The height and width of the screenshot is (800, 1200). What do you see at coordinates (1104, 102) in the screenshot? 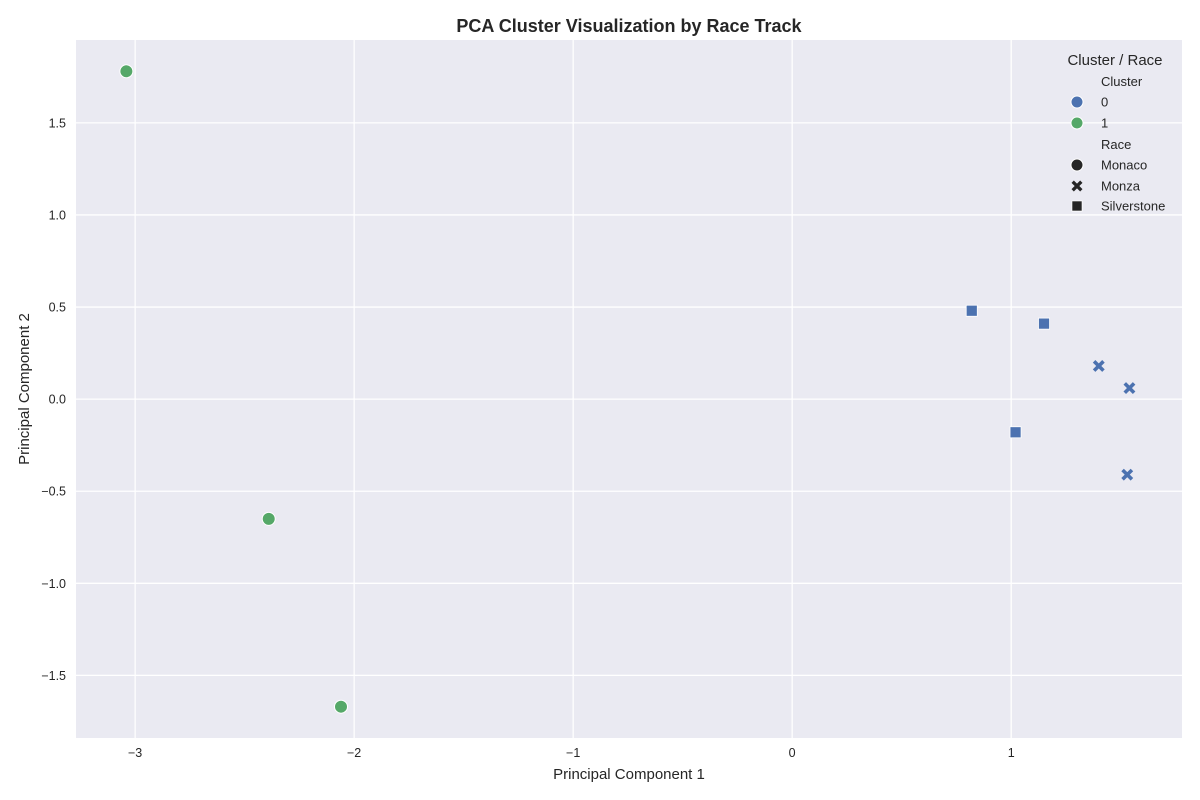
I see `legend-cluster-0-label: 0` at bounding box center [1104, 102].